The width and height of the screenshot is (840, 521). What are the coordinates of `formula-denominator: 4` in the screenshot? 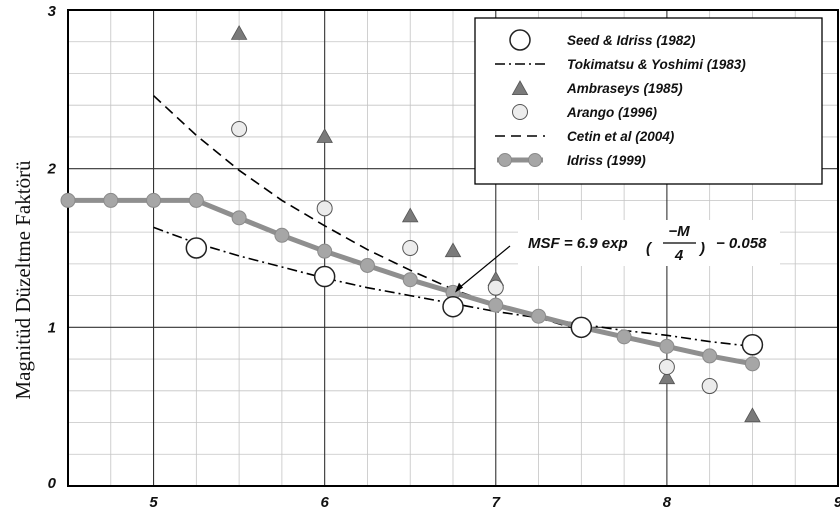 It's located at (679, 255).